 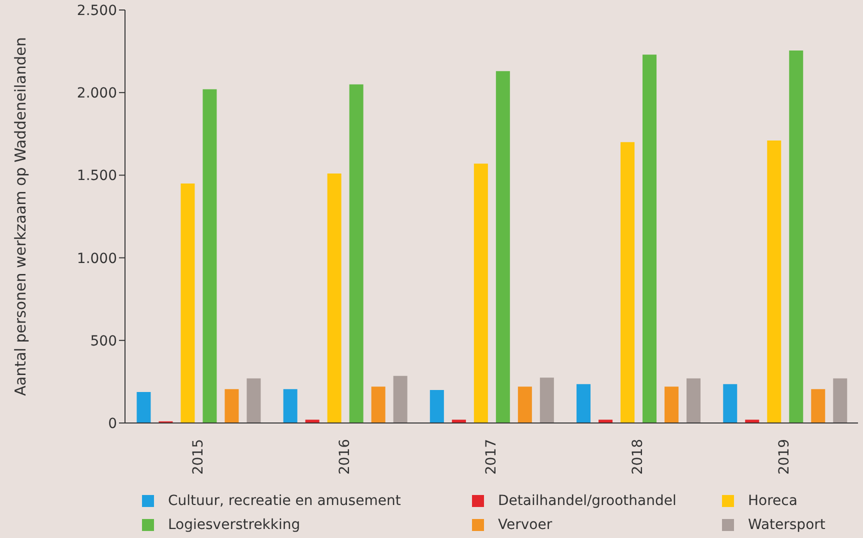 I want to click on x-tick-label: 2015, so click(x=198, y=457).